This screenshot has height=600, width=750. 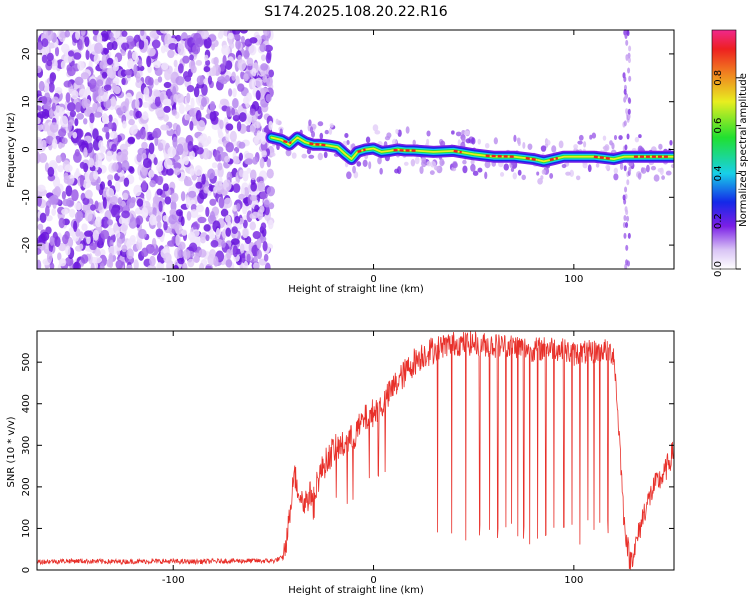 What do you see at coordinates (26, 570) in the screenshot?
I see `snr-y-tick-label: 0` at bounding box center [26, 570].